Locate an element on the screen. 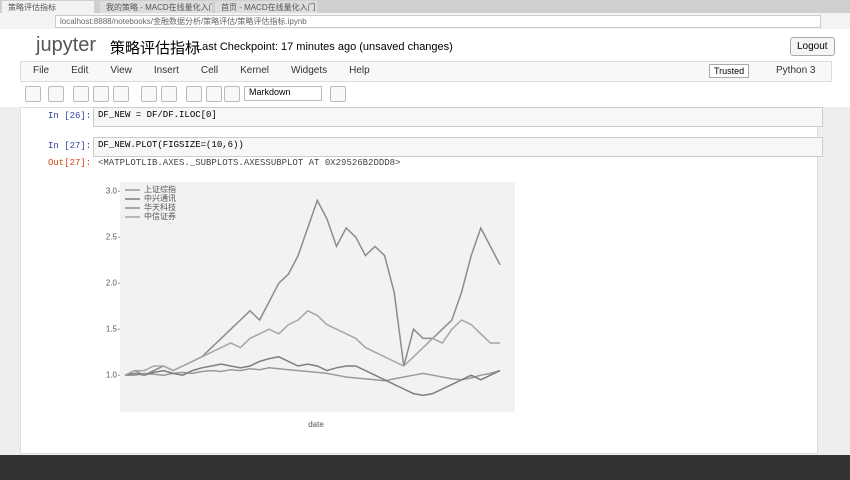 The image size is (850, 480). menu-item: Help is located at coordinates (359, 70).